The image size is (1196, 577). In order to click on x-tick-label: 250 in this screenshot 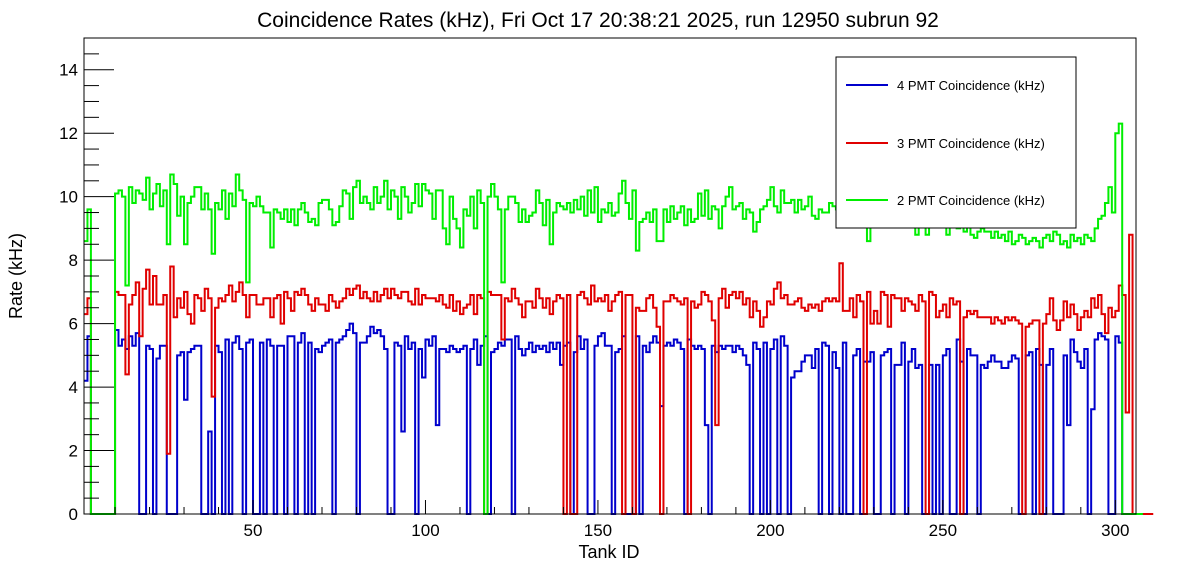, I will do `click(943, 530)`.